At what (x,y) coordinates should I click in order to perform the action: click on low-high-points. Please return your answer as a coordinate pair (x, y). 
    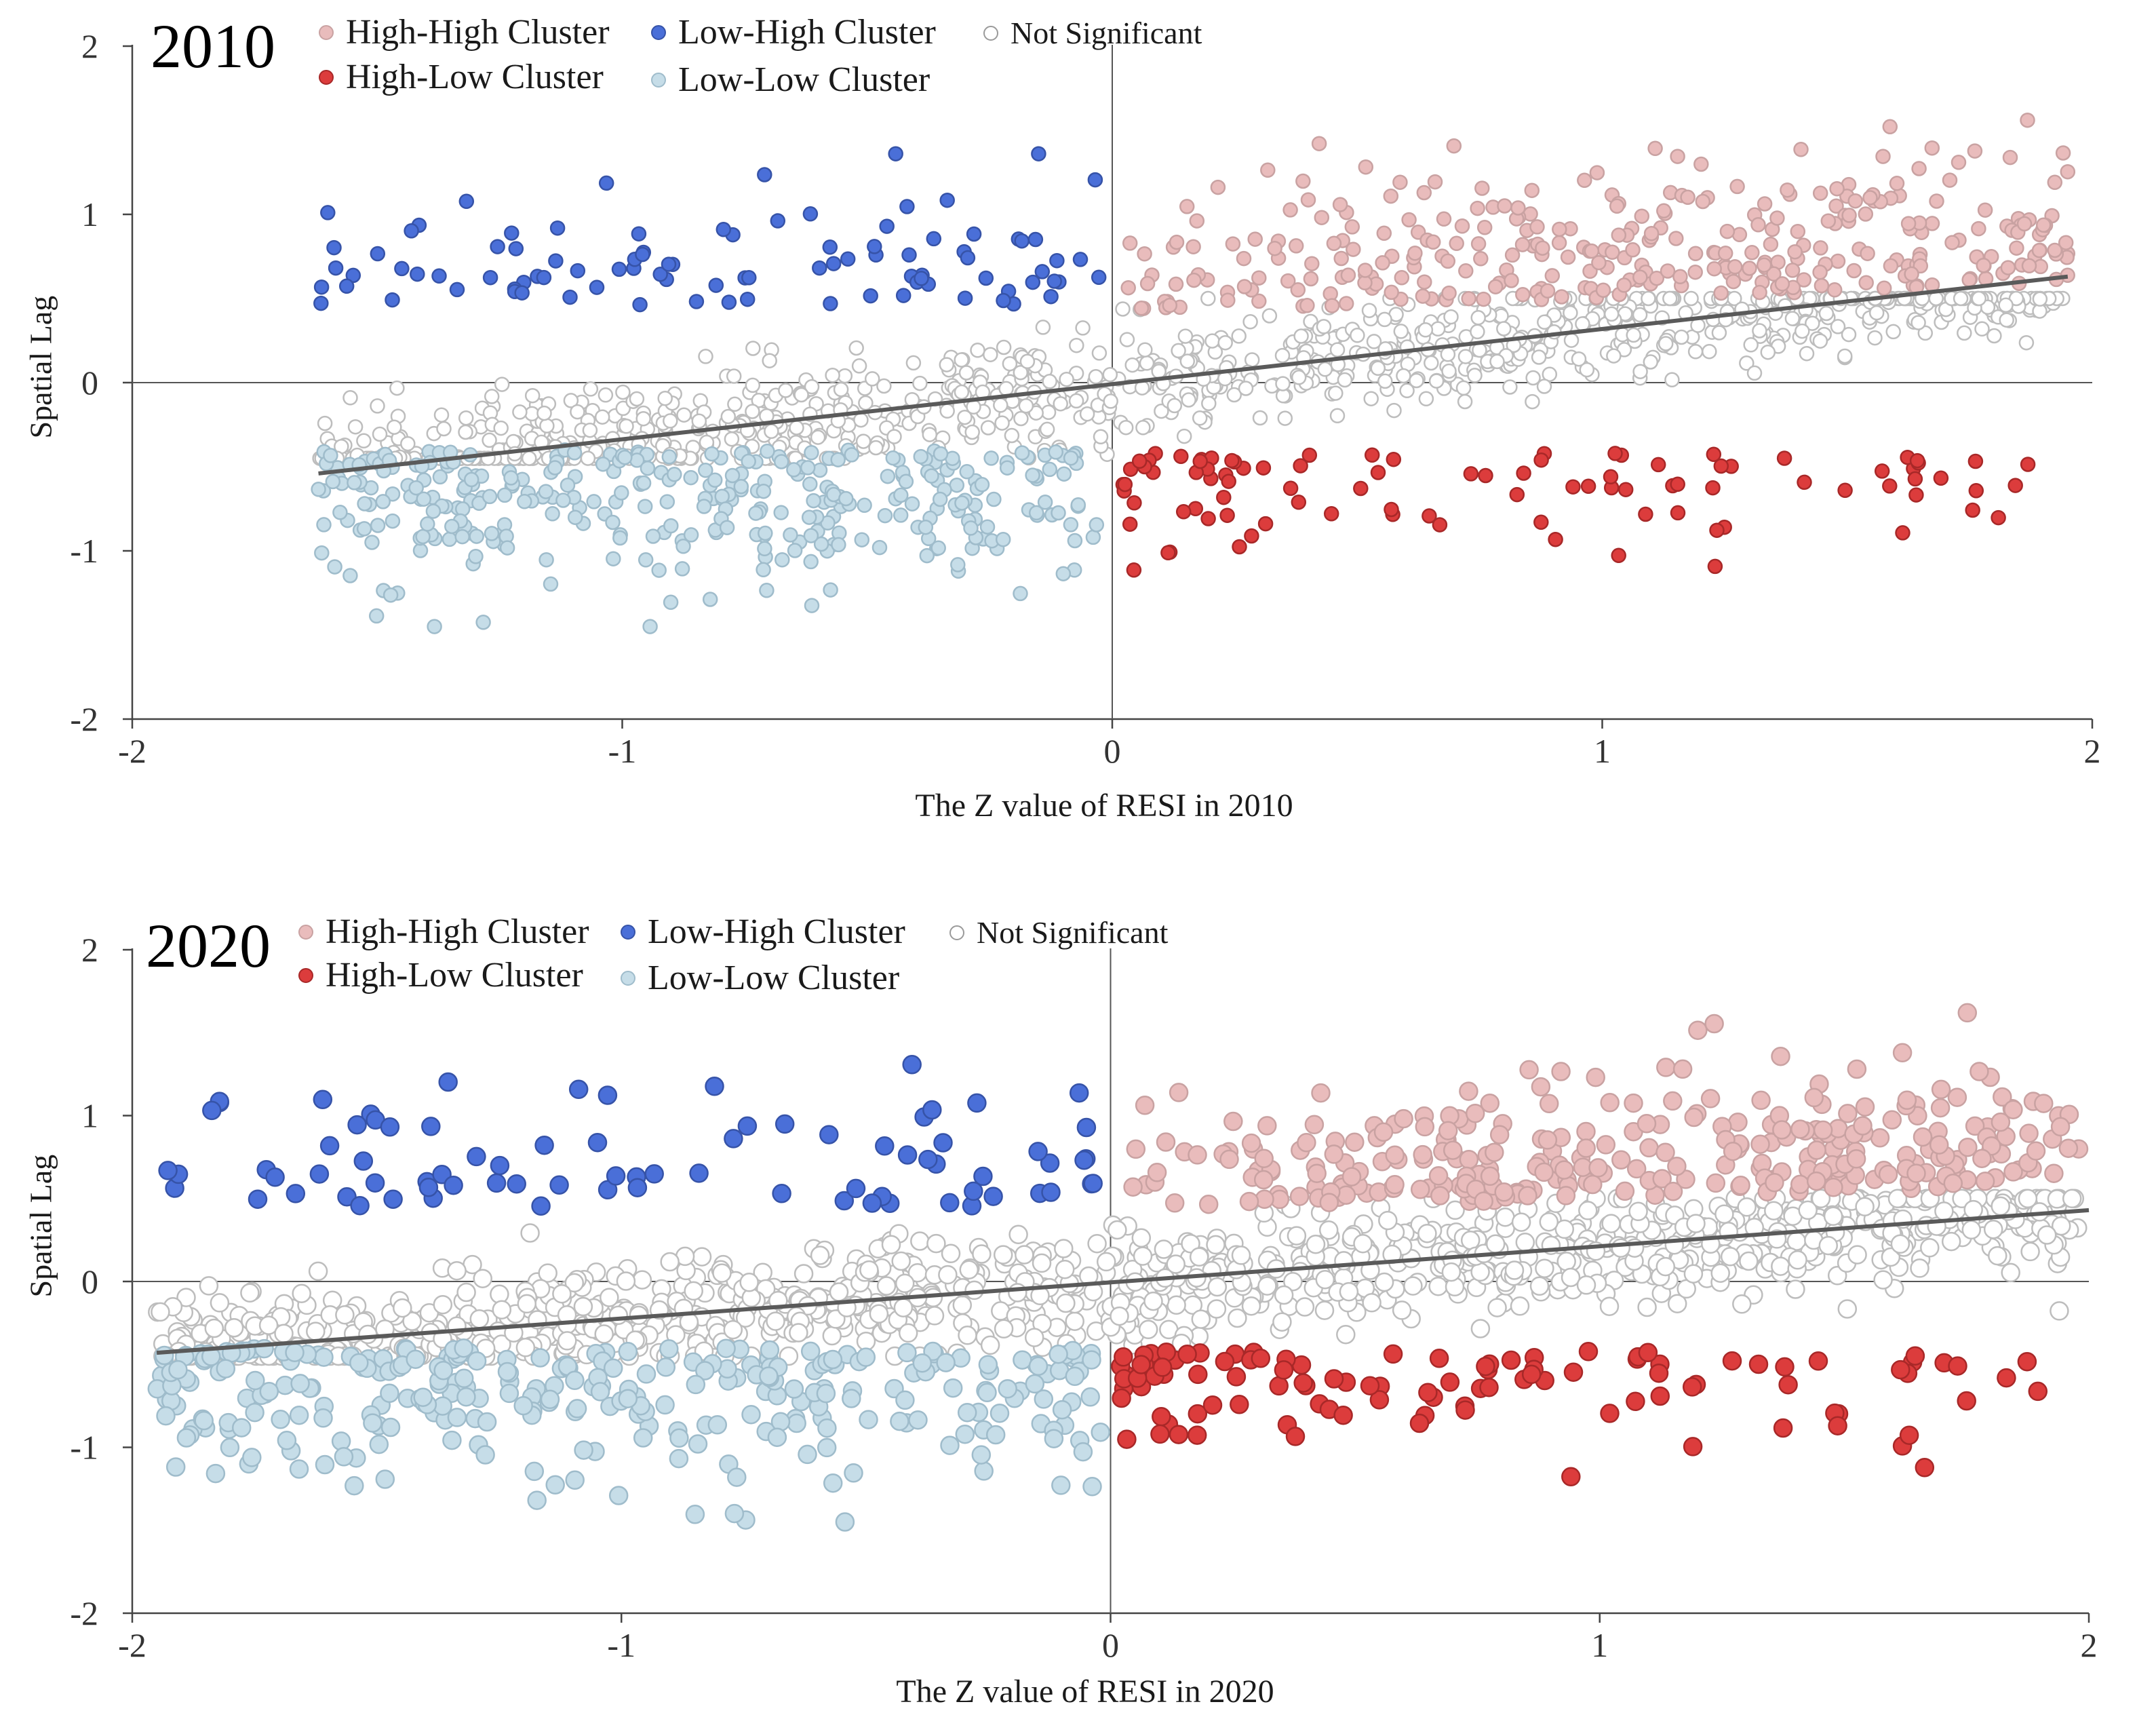
    Looking at the image, I should click on (710, 229).